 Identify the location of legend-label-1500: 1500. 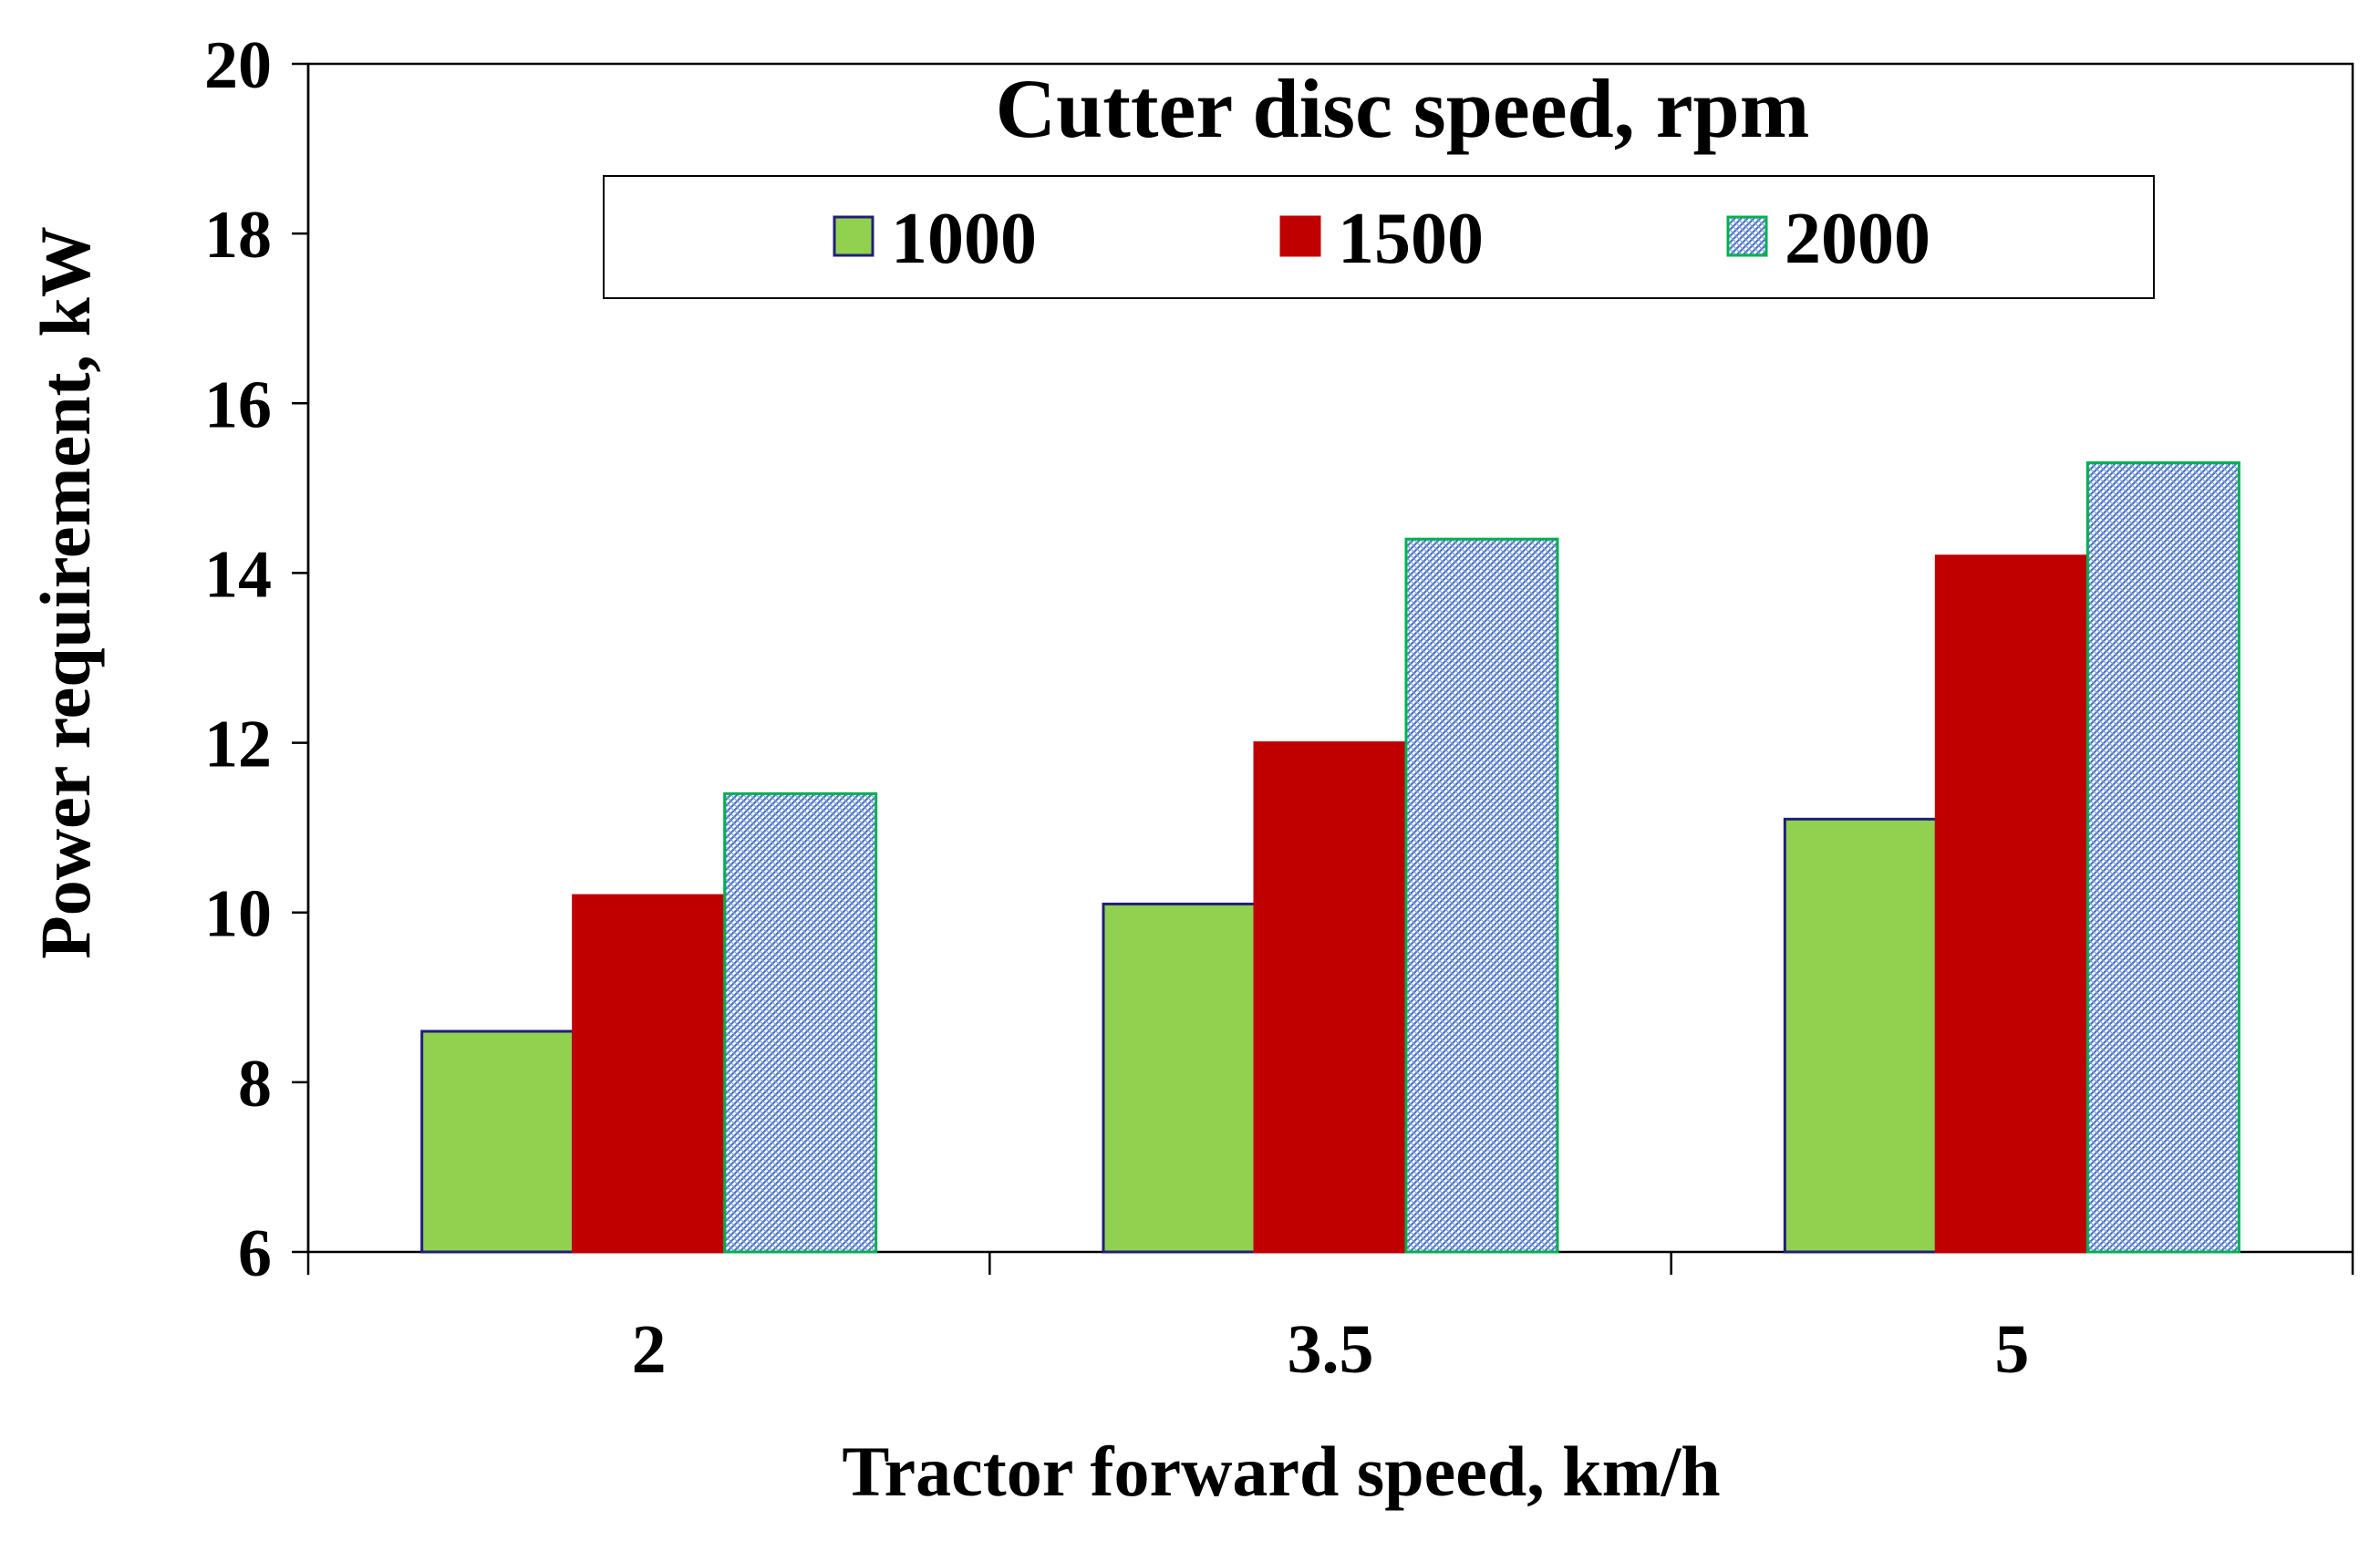
(1411, 239).